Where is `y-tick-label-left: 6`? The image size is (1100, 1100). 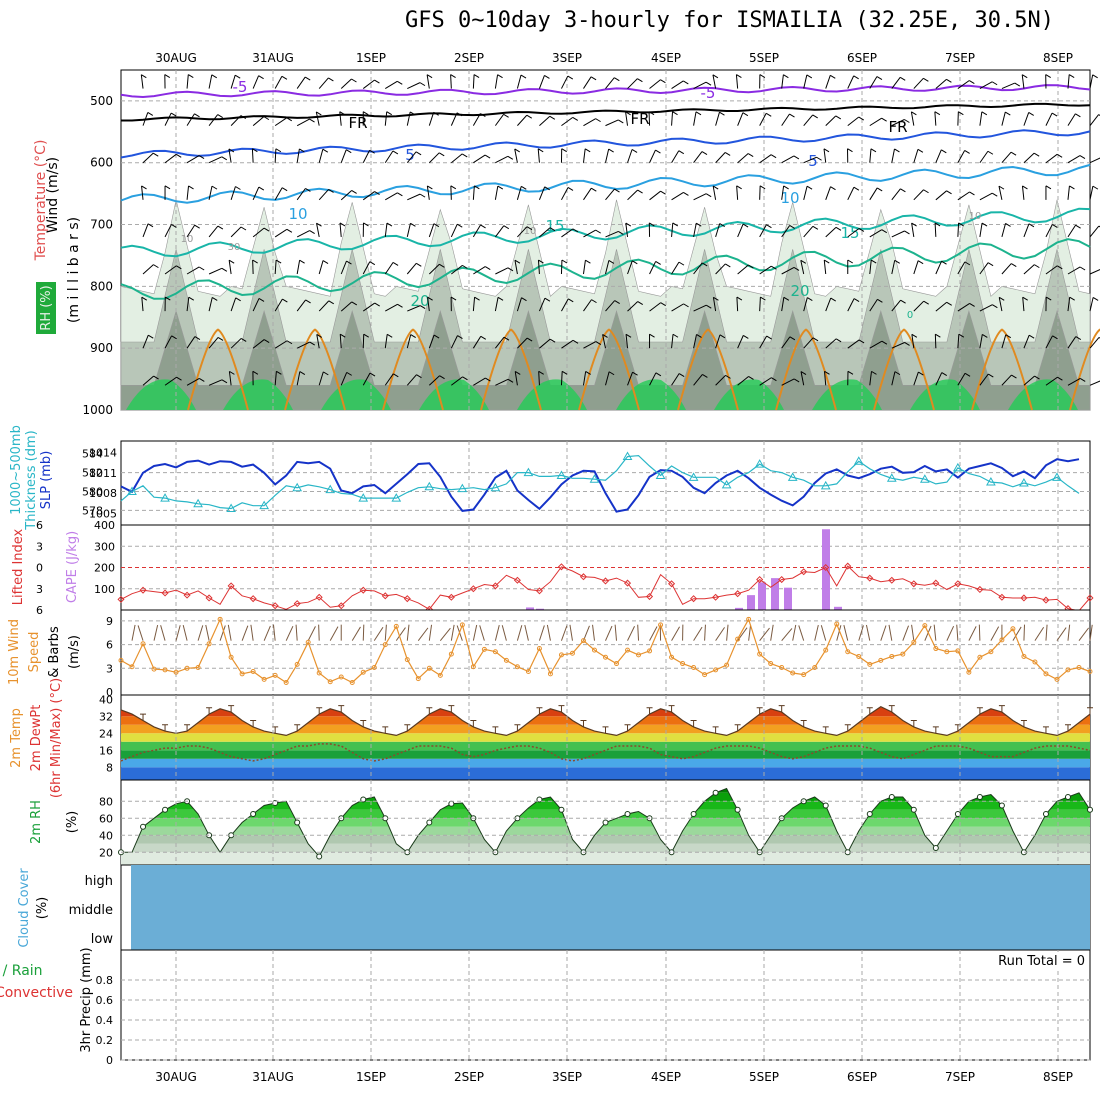 y-tick-label-left: 6 is located at coordinates (39, 610).